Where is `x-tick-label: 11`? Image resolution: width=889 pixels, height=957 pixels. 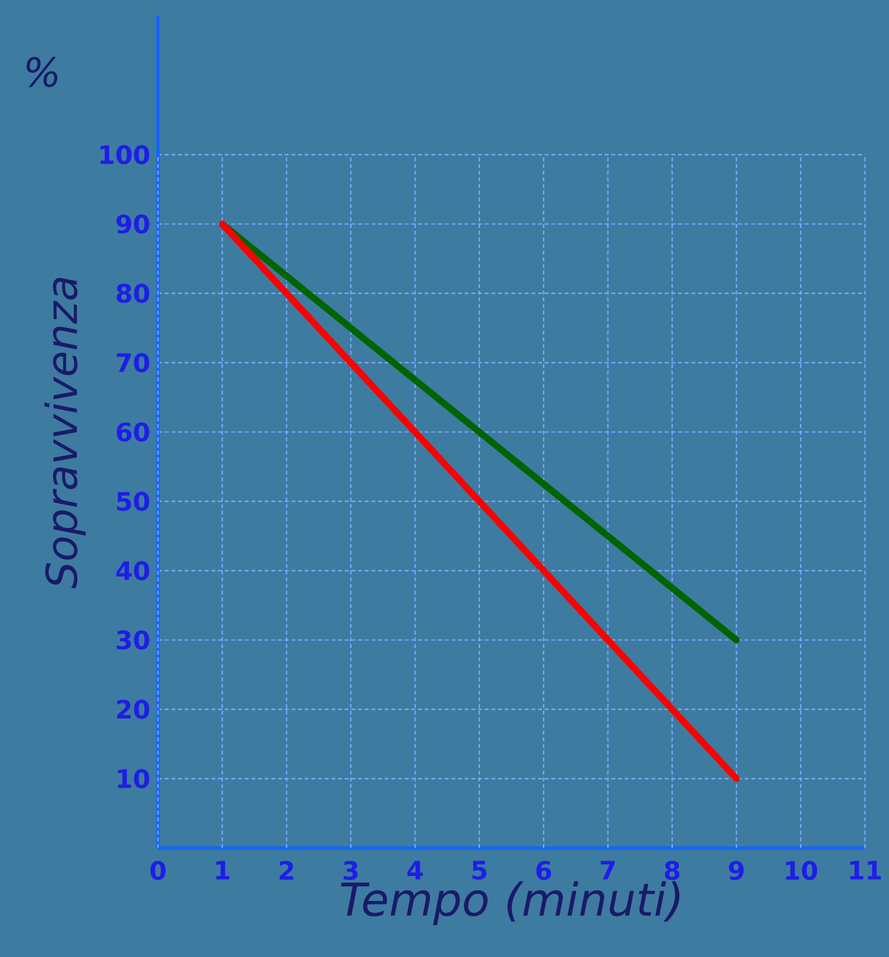
x-tick-label: 11 is located at coordinates (865, 870).